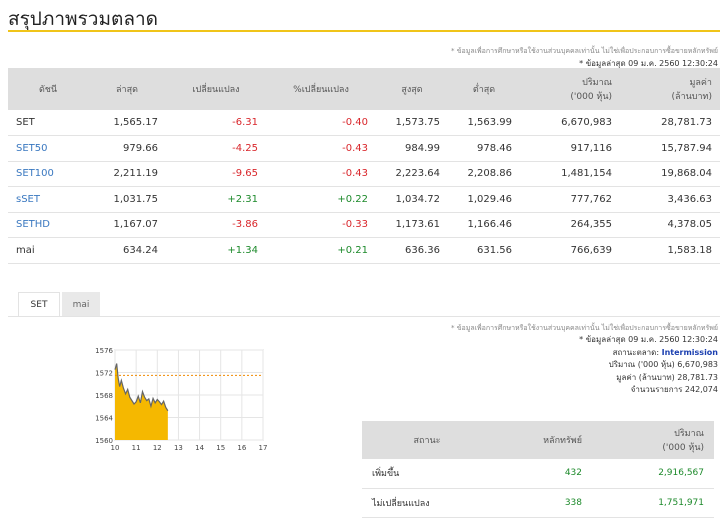 The height and width of the screenshot is (524, 728). What do you see at coordinates (189, 448) in the screenshot?
I see `chart-x-axis: 10 11 12 13 14 15 16 17` at bounding box center [189, 448].